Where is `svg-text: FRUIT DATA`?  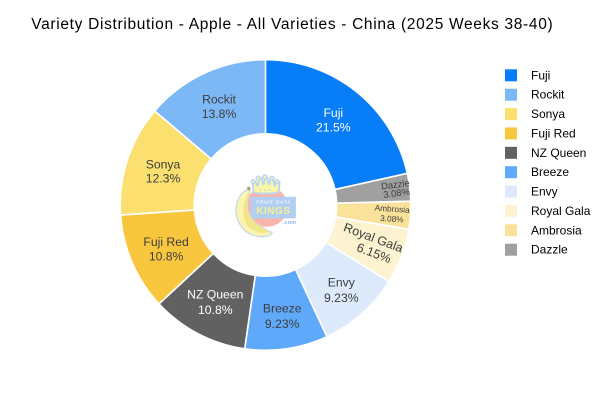 svg-text: FRUIT DATA is located at coordinates (273, 201).